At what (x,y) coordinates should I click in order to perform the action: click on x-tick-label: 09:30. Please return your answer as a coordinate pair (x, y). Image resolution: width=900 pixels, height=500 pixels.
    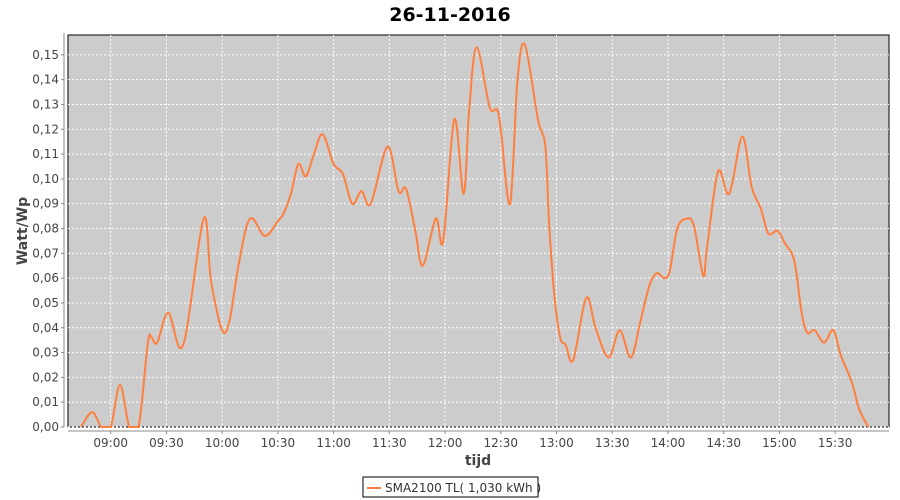
    Looking at the image, I should click on (166, 443).